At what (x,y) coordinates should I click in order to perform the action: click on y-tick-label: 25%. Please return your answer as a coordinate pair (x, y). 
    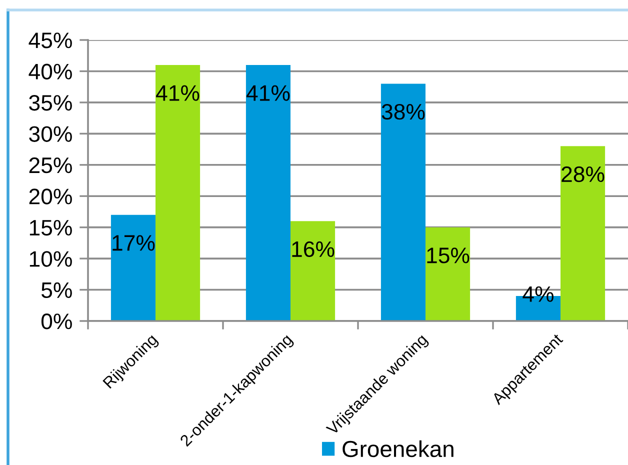
    Looking at the image, I should click on (50, 165).